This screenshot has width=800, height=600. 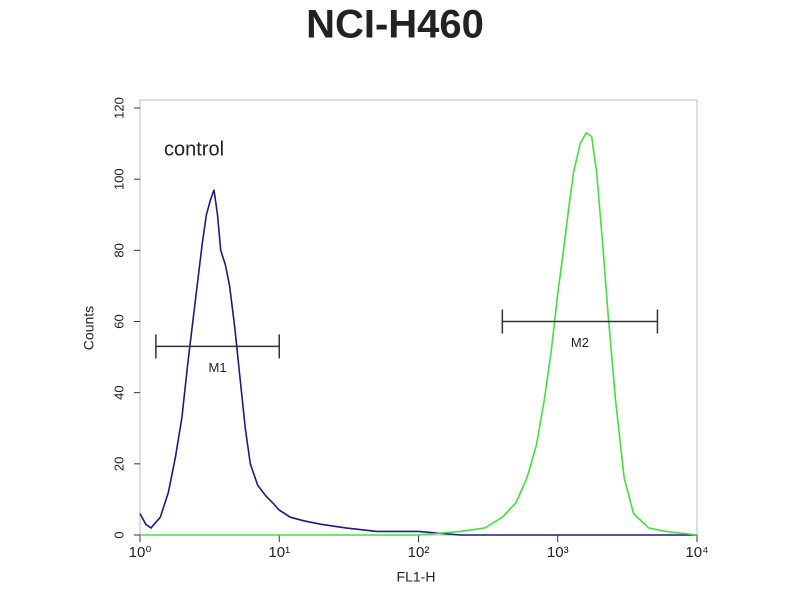 I want to click on y-tick-label: 20, so click(x=118, y=464).